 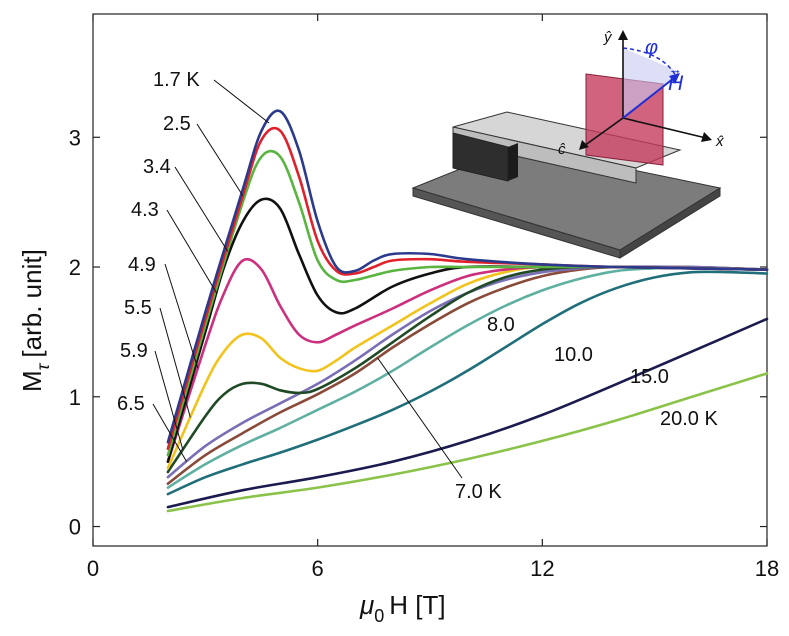 What do you see at coordinates (513, 162) in the screenshot?
I see `inset-block-side` at bounding box center [513, 162].